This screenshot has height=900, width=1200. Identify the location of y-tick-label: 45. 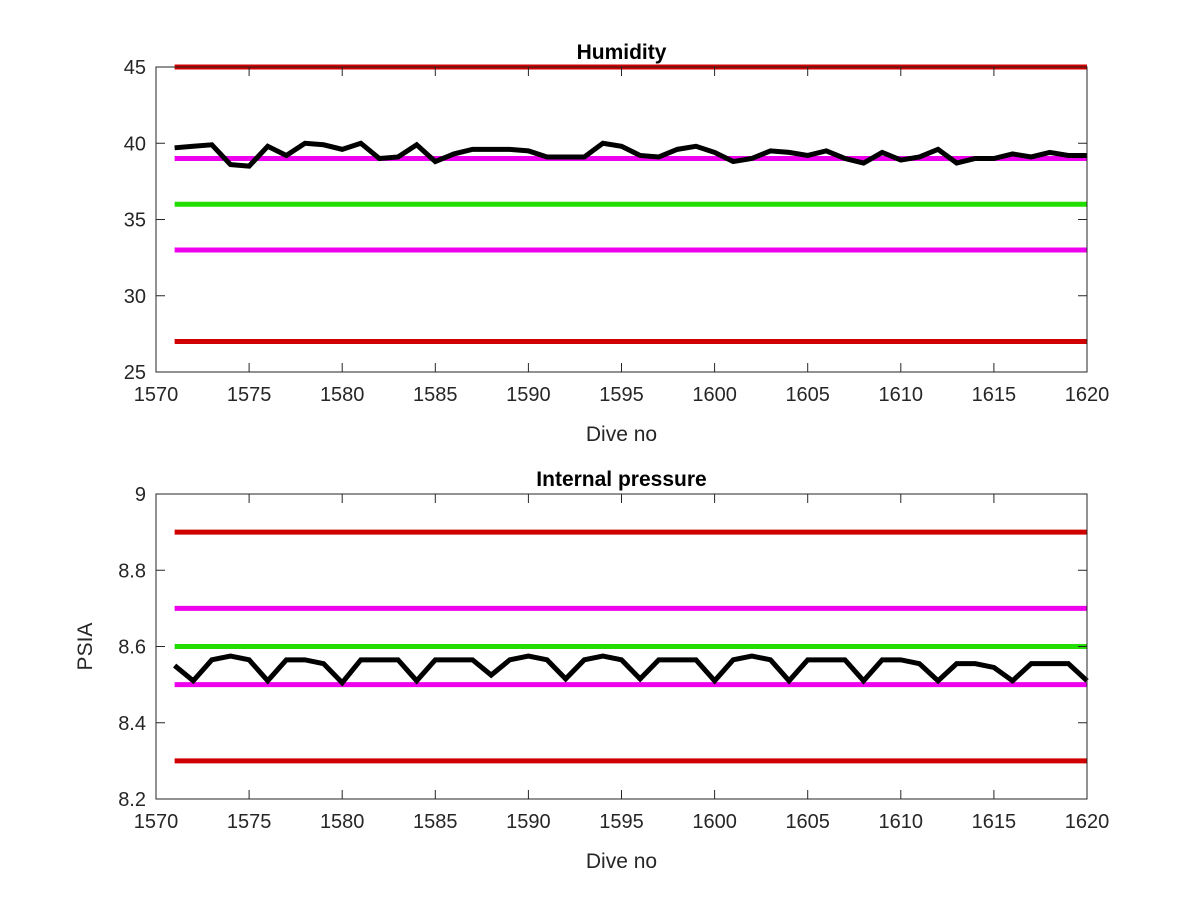
(135, 68).